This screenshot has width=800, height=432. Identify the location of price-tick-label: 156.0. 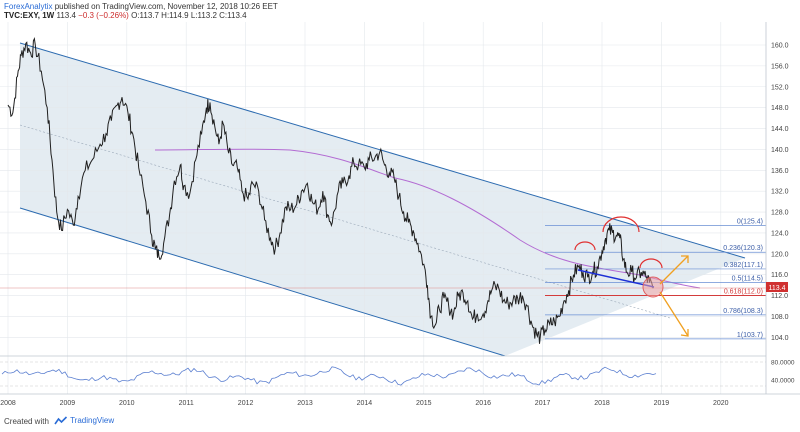
(780, 66).